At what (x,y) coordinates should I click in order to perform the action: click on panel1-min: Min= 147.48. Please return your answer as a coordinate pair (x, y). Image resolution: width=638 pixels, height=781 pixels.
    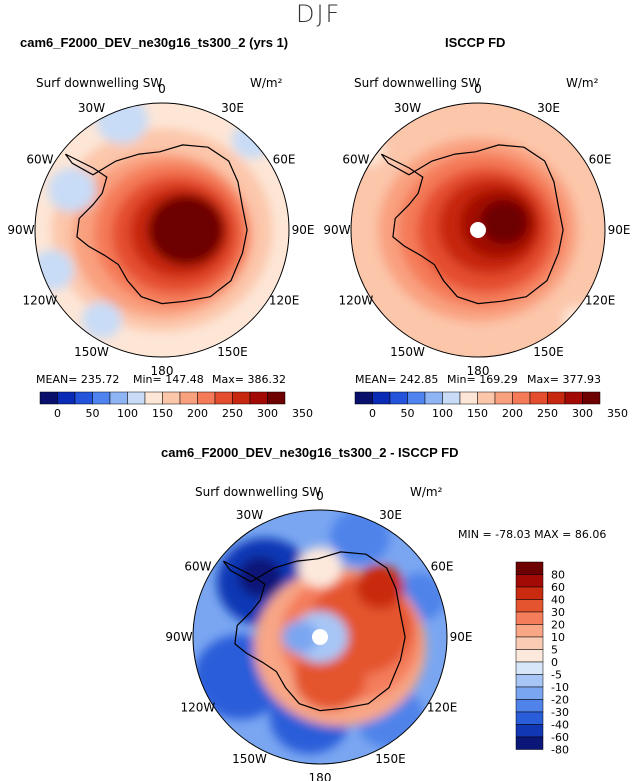
    Looking at the image, I should click on (168, 379).